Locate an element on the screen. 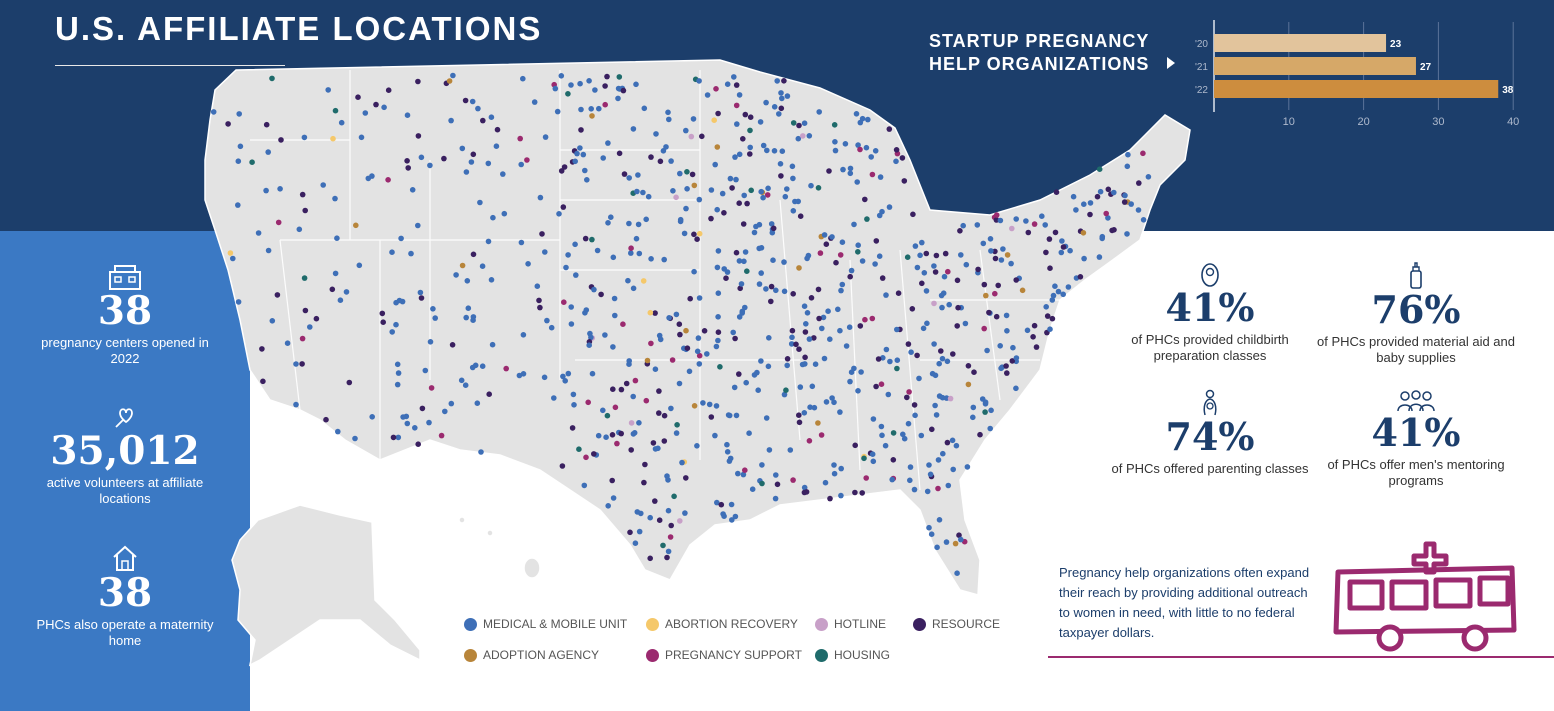  building-icon is located at coordinates (125, 277).